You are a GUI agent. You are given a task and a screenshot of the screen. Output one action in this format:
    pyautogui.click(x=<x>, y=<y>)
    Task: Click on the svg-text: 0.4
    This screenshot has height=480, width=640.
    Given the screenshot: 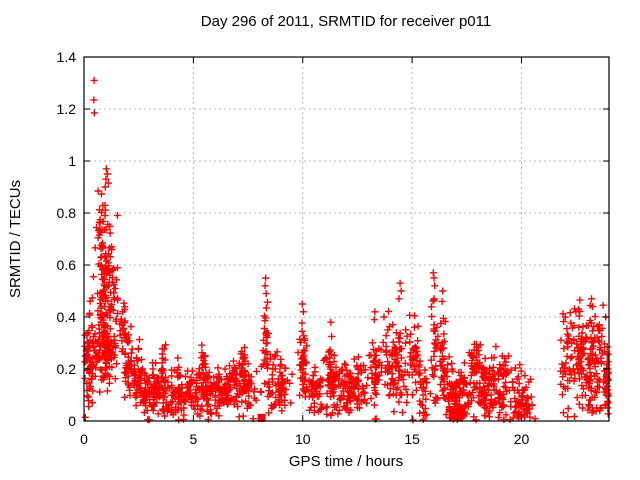 What is the action you would take?
    pyautogui.click(x=67, y=317)
    